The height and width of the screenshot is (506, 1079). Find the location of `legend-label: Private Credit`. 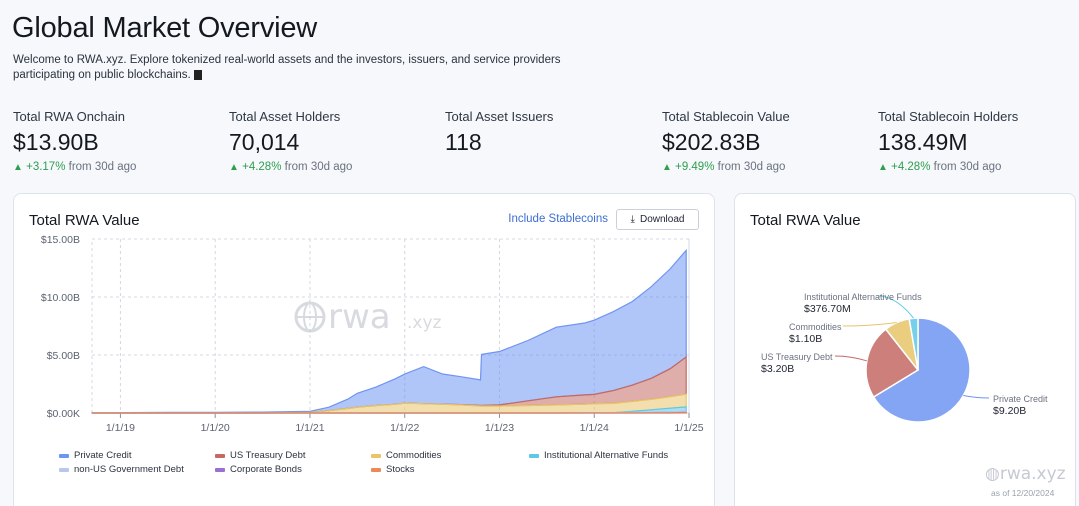

legend-label: Private Credit is located at coordinates (103, 455).